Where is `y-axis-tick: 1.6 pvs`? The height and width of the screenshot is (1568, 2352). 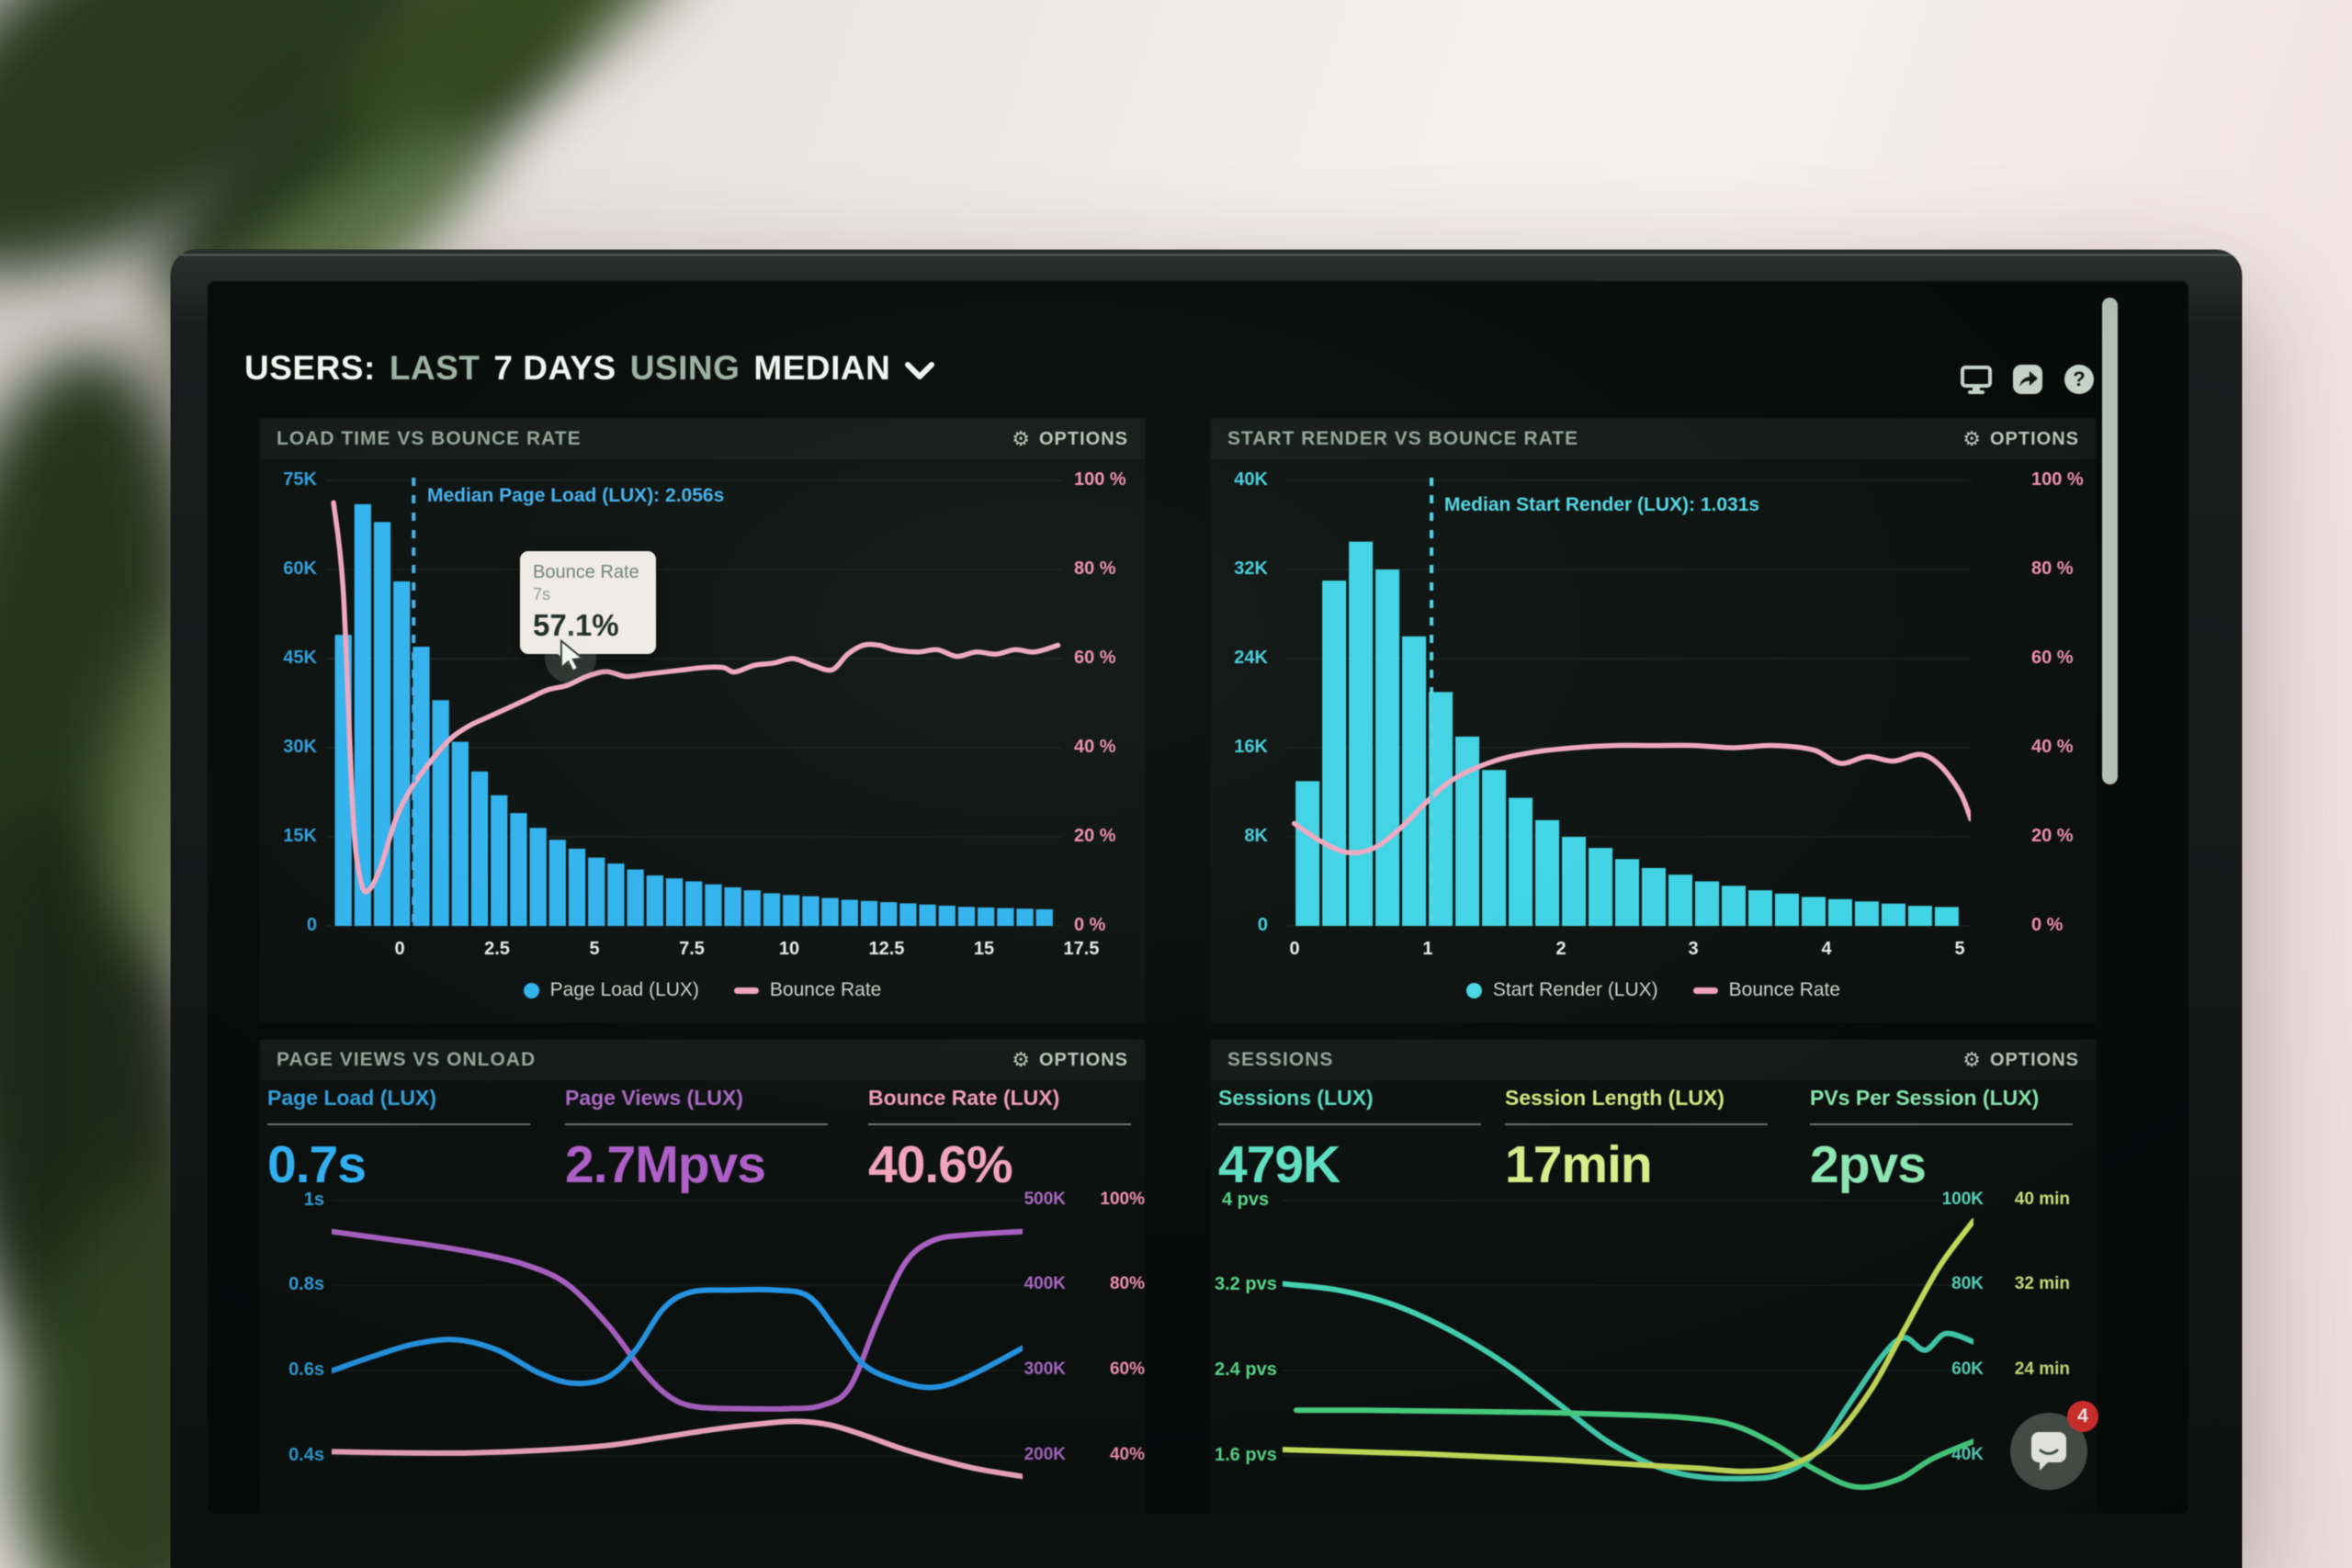 y-axis-tick: 1.6 pvs is located at coordinates (1246, 1455).